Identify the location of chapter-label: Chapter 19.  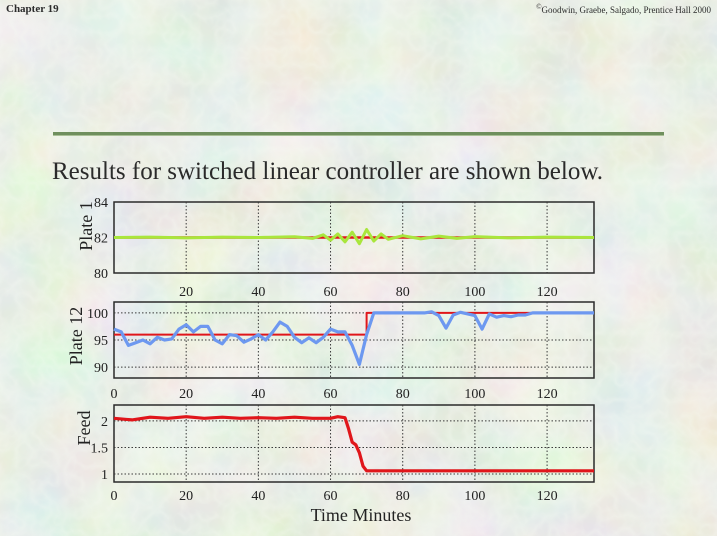
(32, 9).